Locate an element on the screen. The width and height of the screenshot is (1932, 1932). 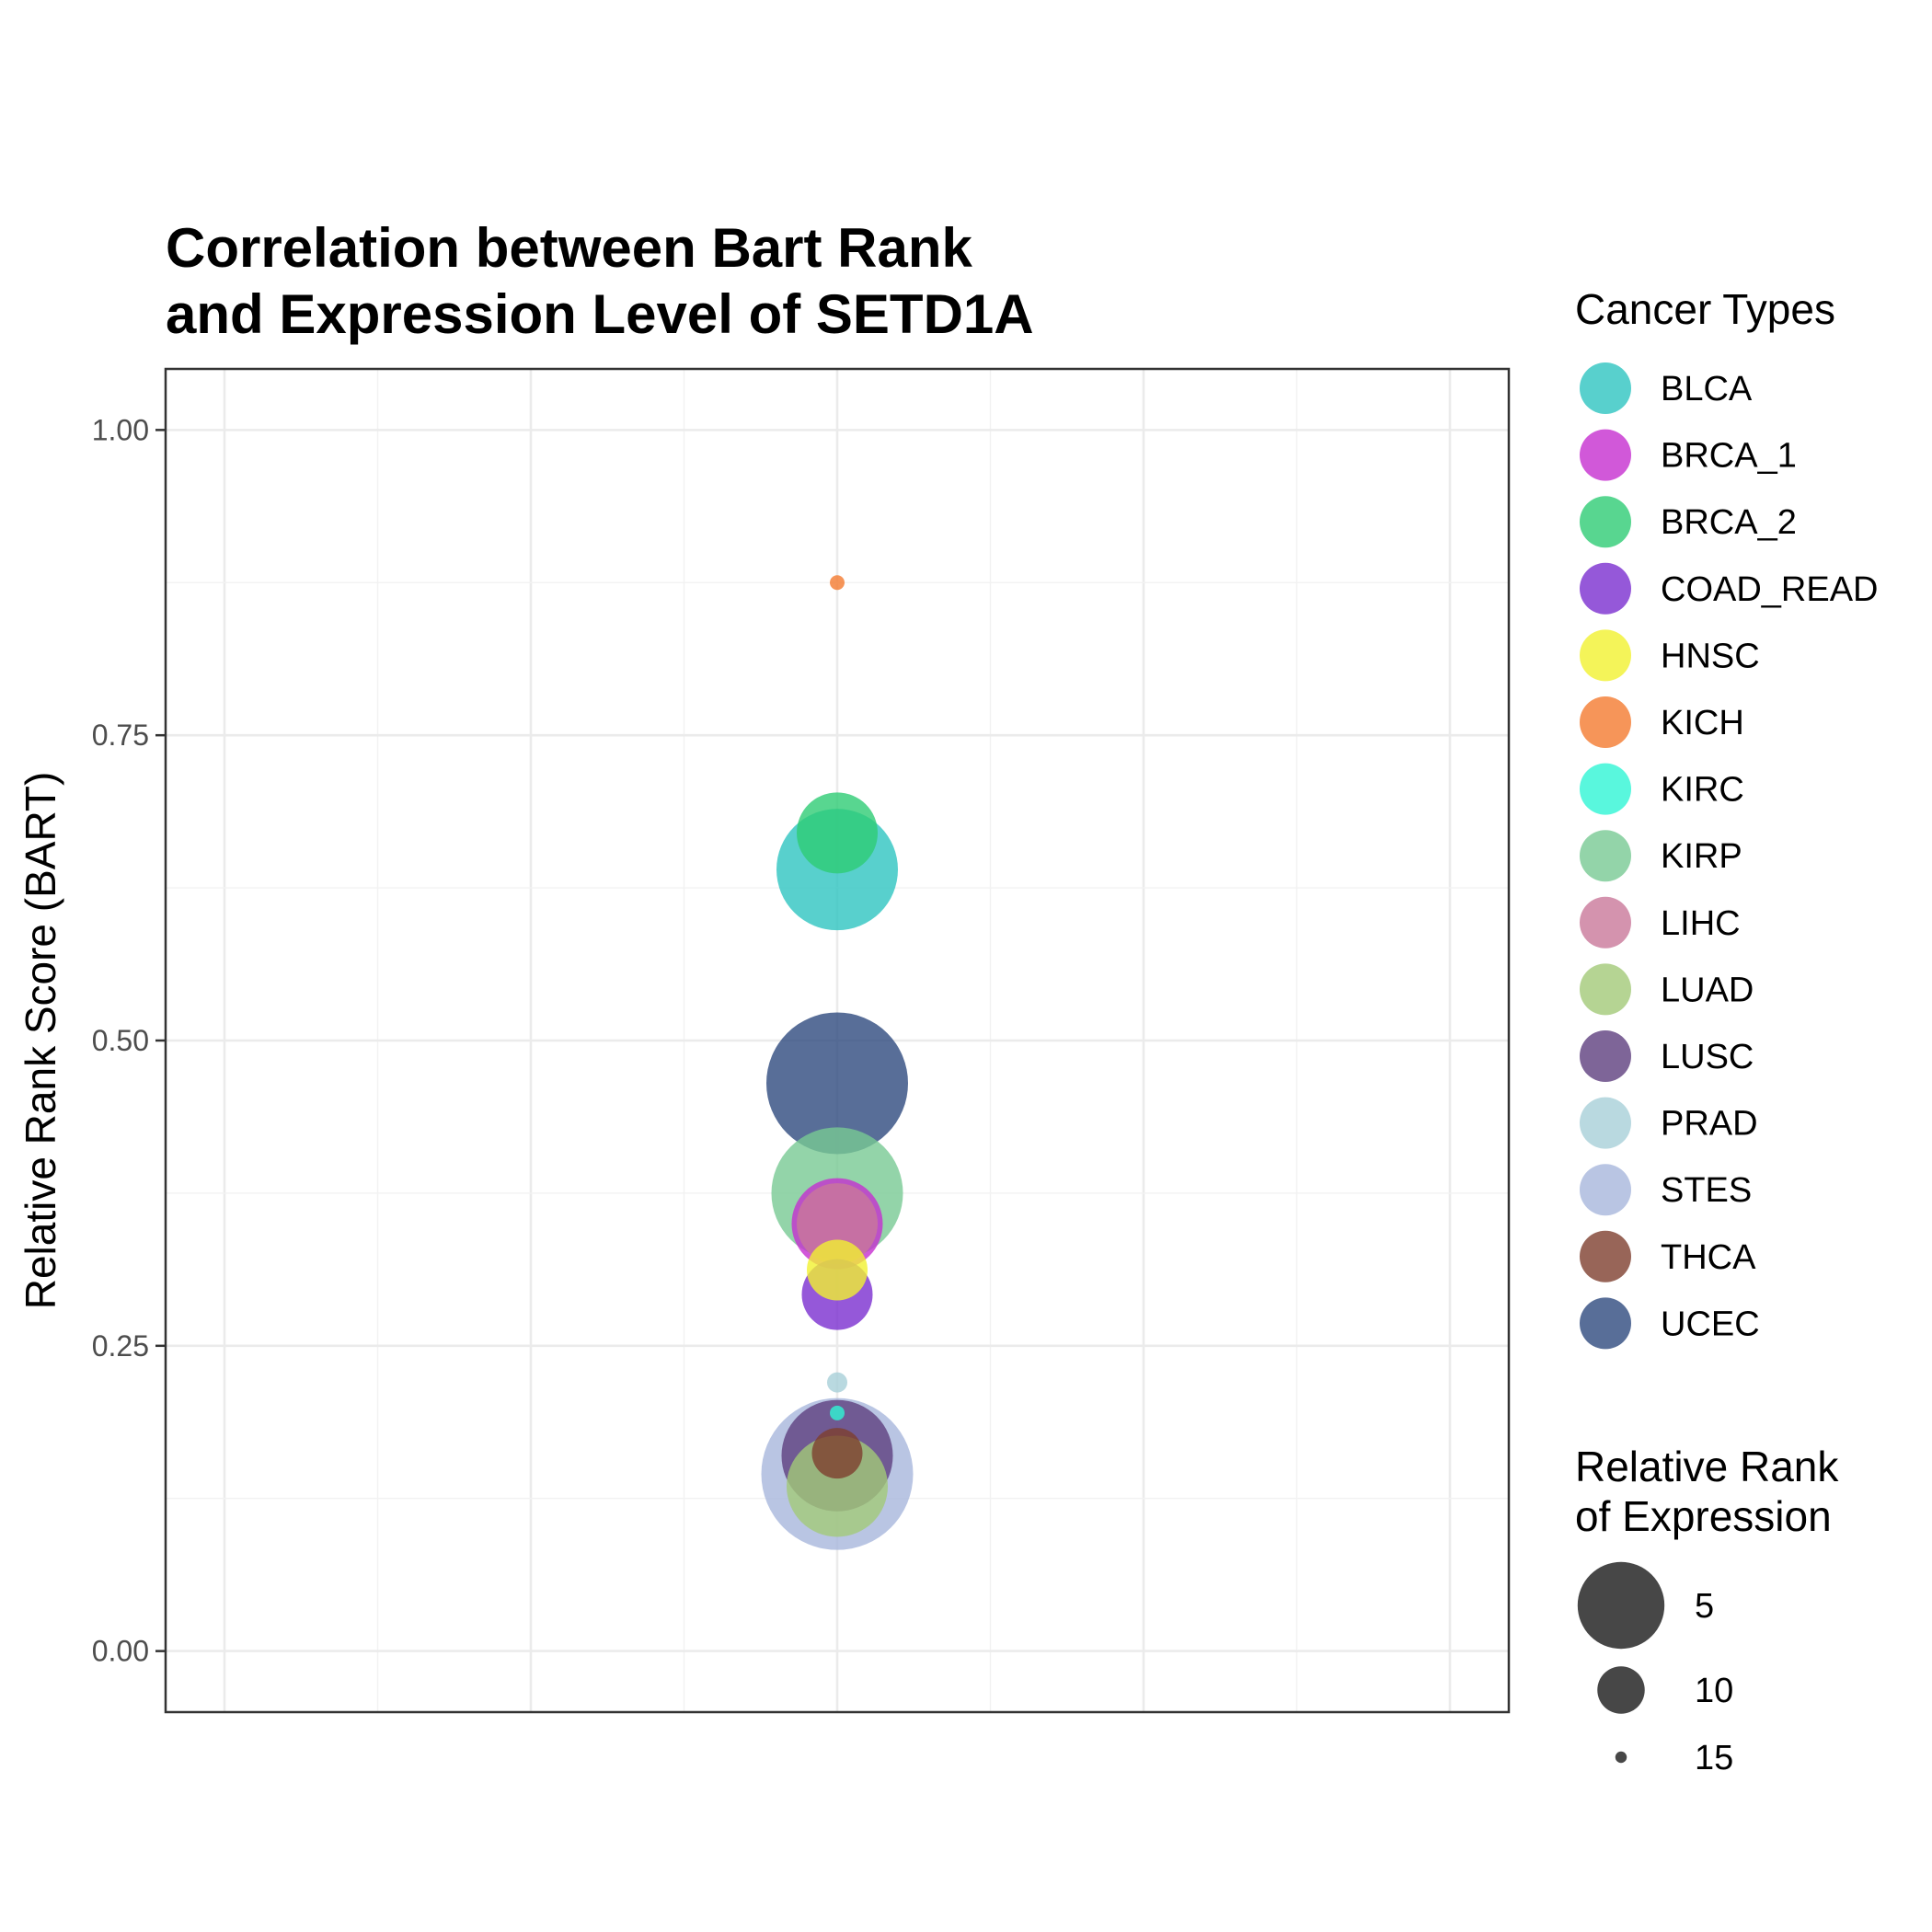
legend-label-lusc: LUSC is located at coordinates (1707, 1057).